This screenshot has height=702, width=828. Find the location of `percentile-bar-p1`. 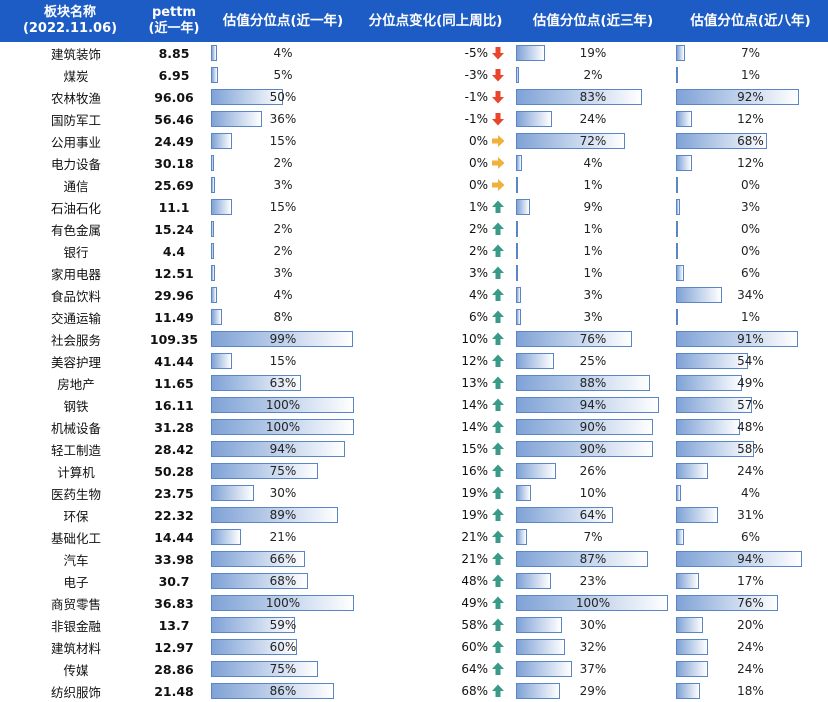

percentile-bar-p1 is located at coordinates (212, 251).